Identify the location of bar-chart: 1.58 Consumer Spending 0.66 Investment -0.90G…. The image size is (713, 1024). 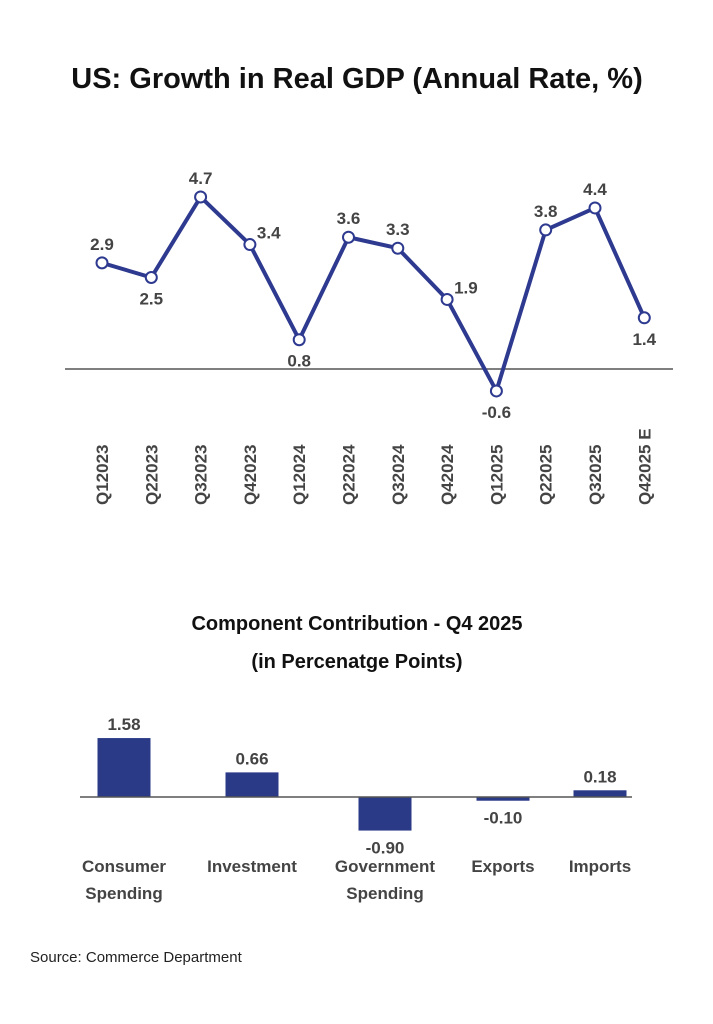
(356, 809).